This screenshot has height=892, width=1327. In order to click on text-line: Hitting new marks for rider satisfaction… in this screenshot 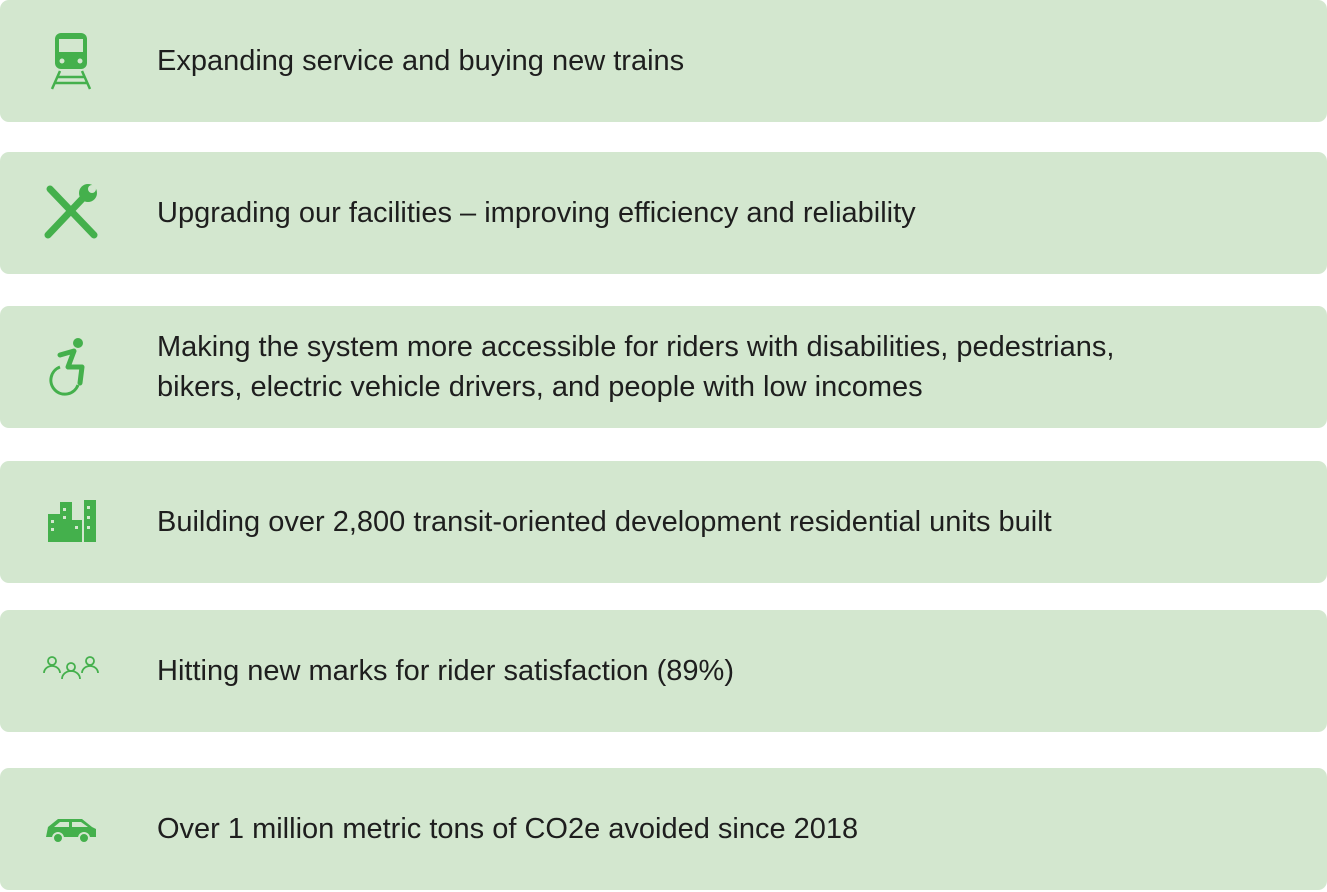, I will do `click(445, 671)`.